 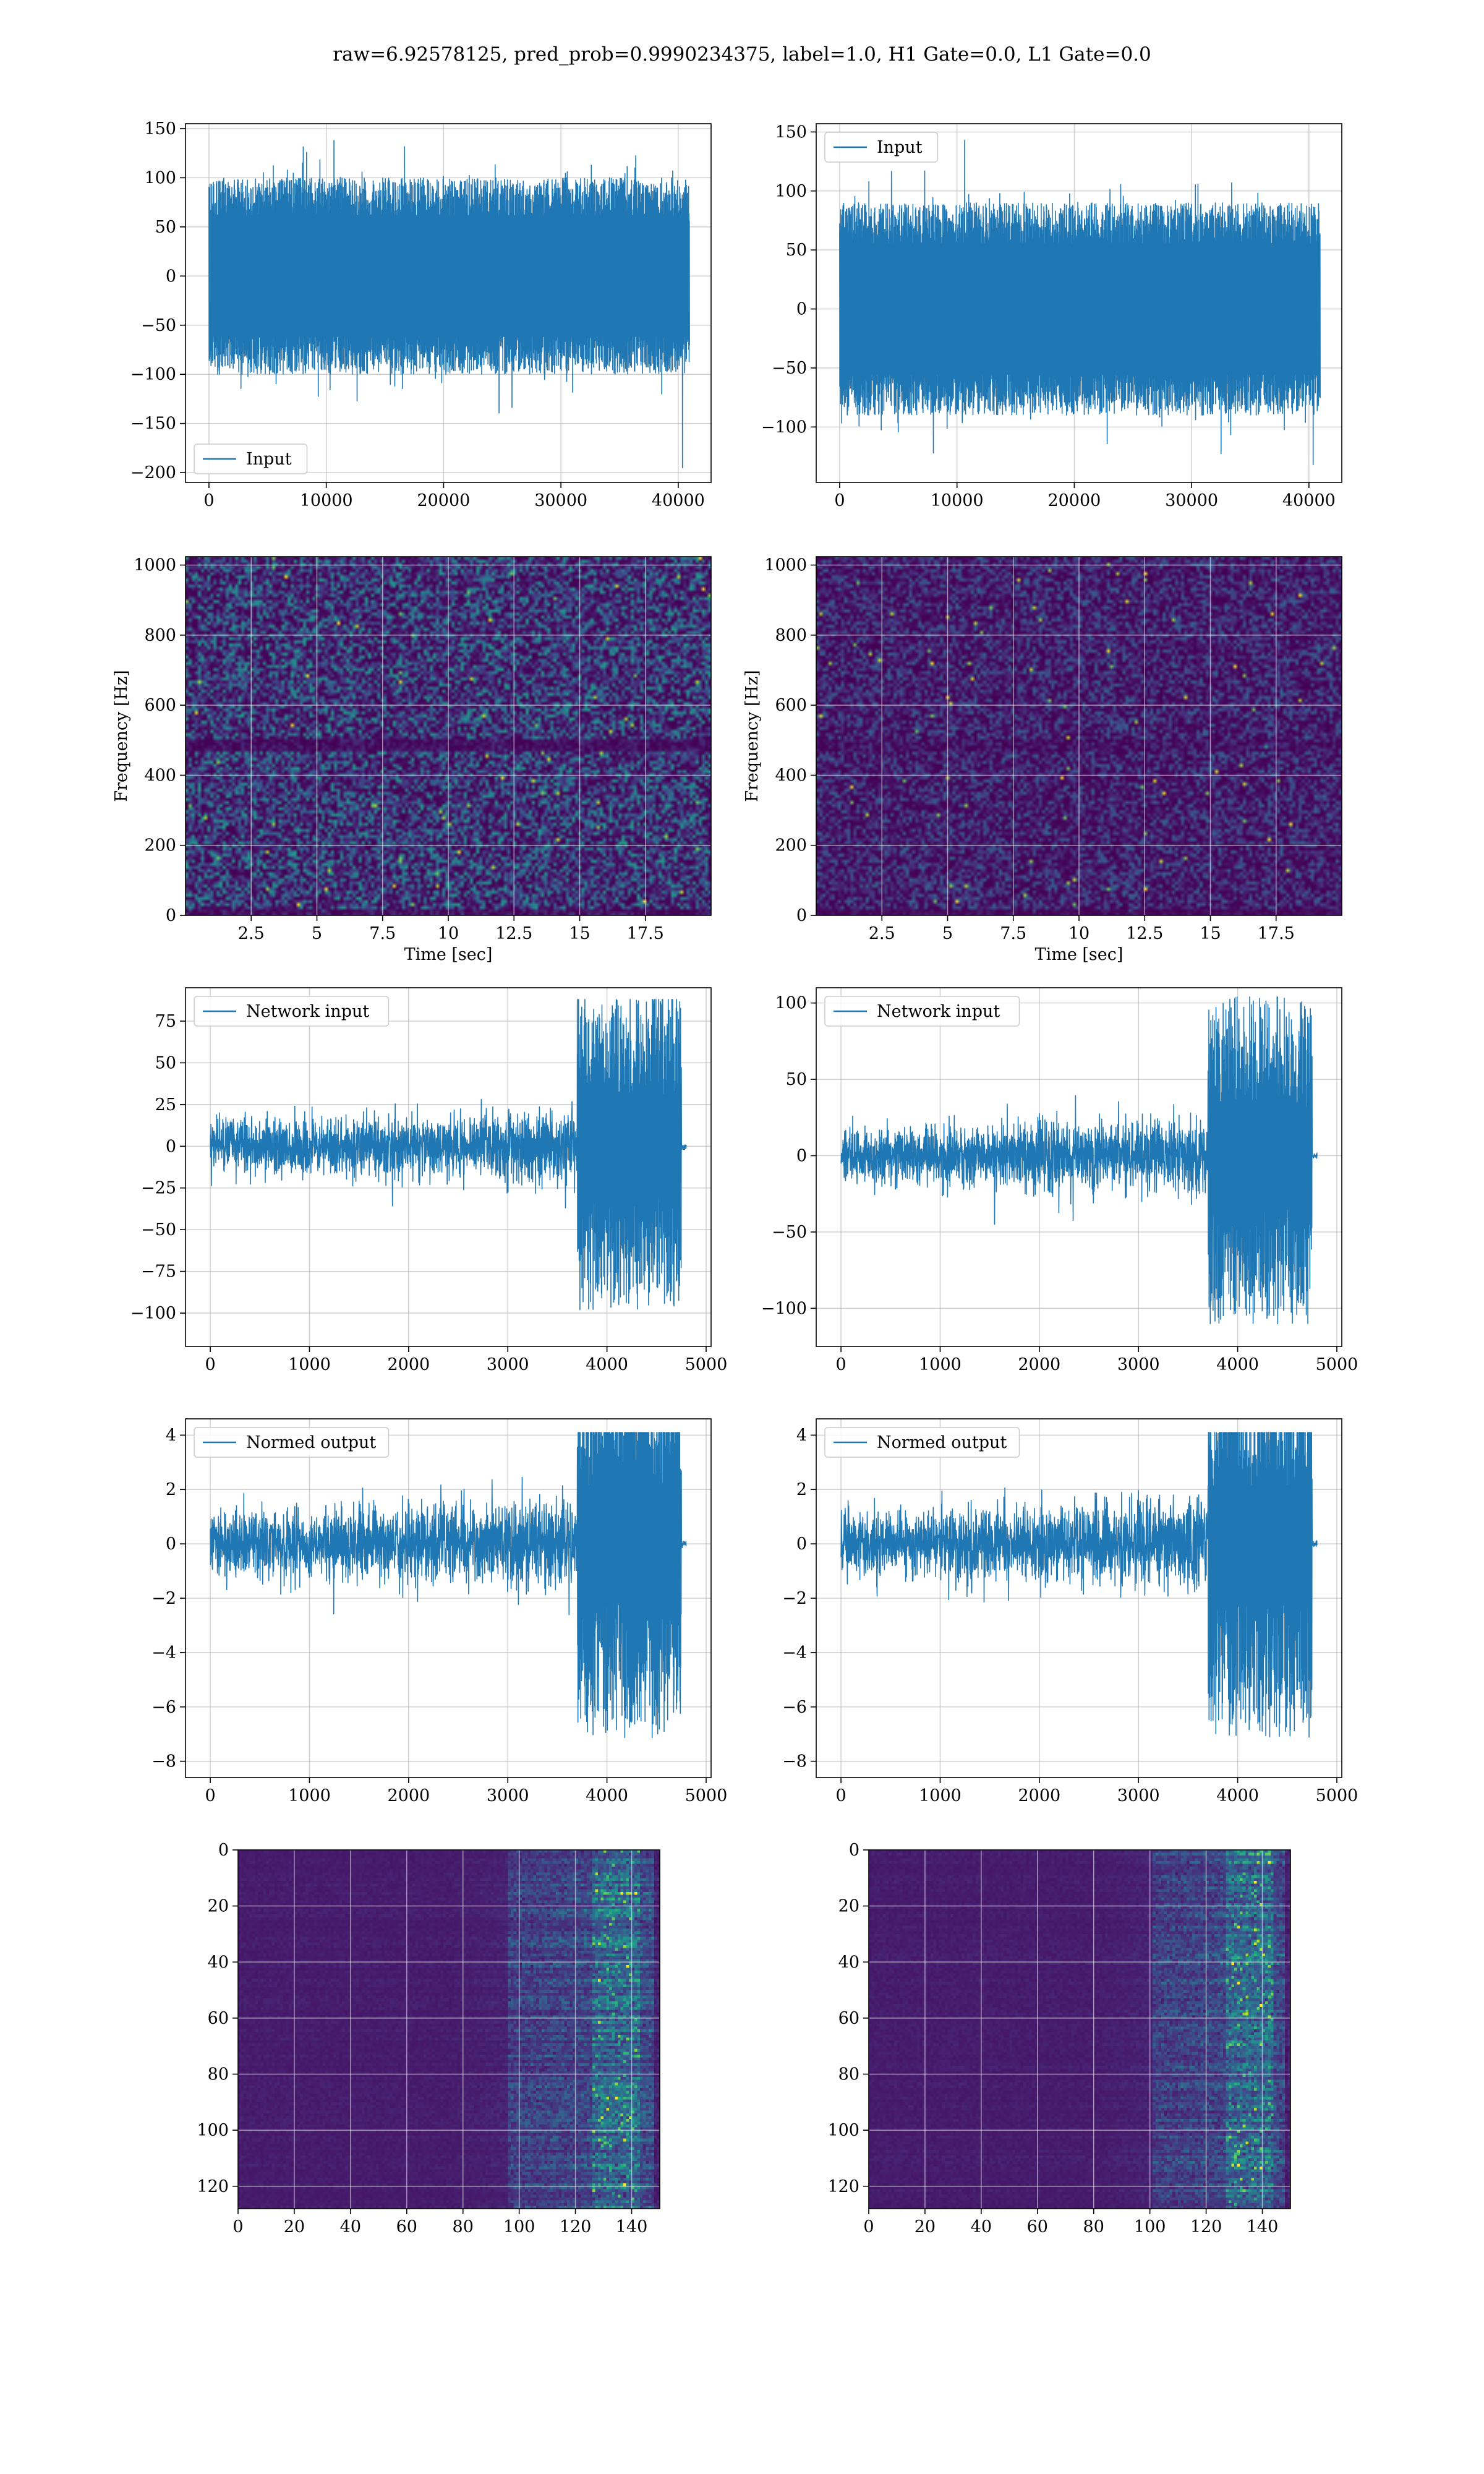 I want to click on y-tick-label: 2, so click(x=171, y=1490).